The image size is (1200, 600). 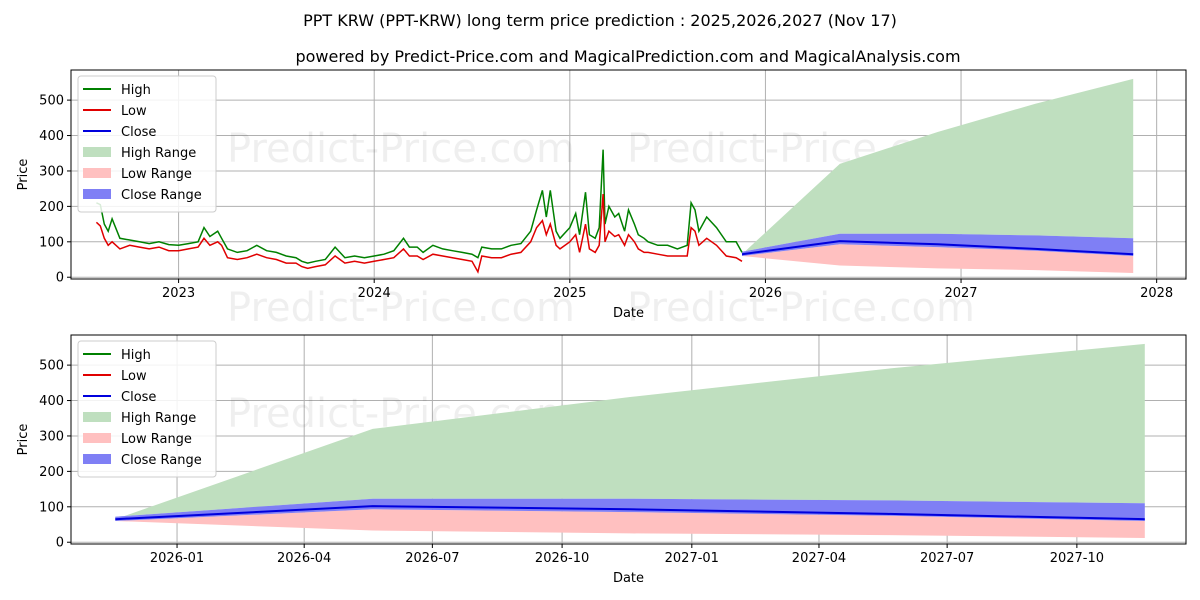 I want to click on x-tick-label: 2026-10, so click(x=562, y=558).